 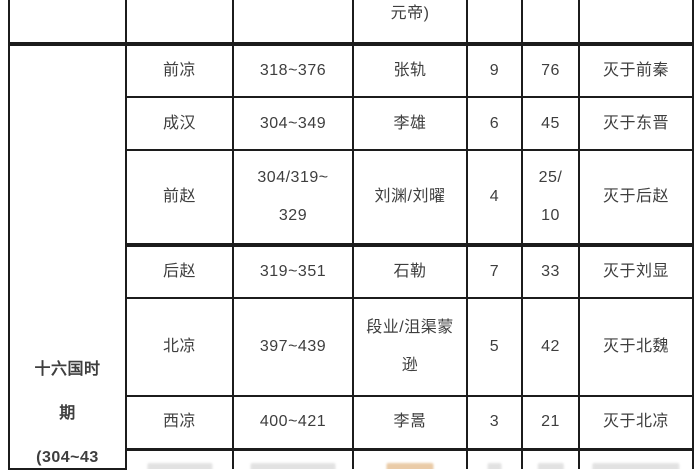 I want to click on cell-outcome: 灭于刘显, so click(x=636, y=271).